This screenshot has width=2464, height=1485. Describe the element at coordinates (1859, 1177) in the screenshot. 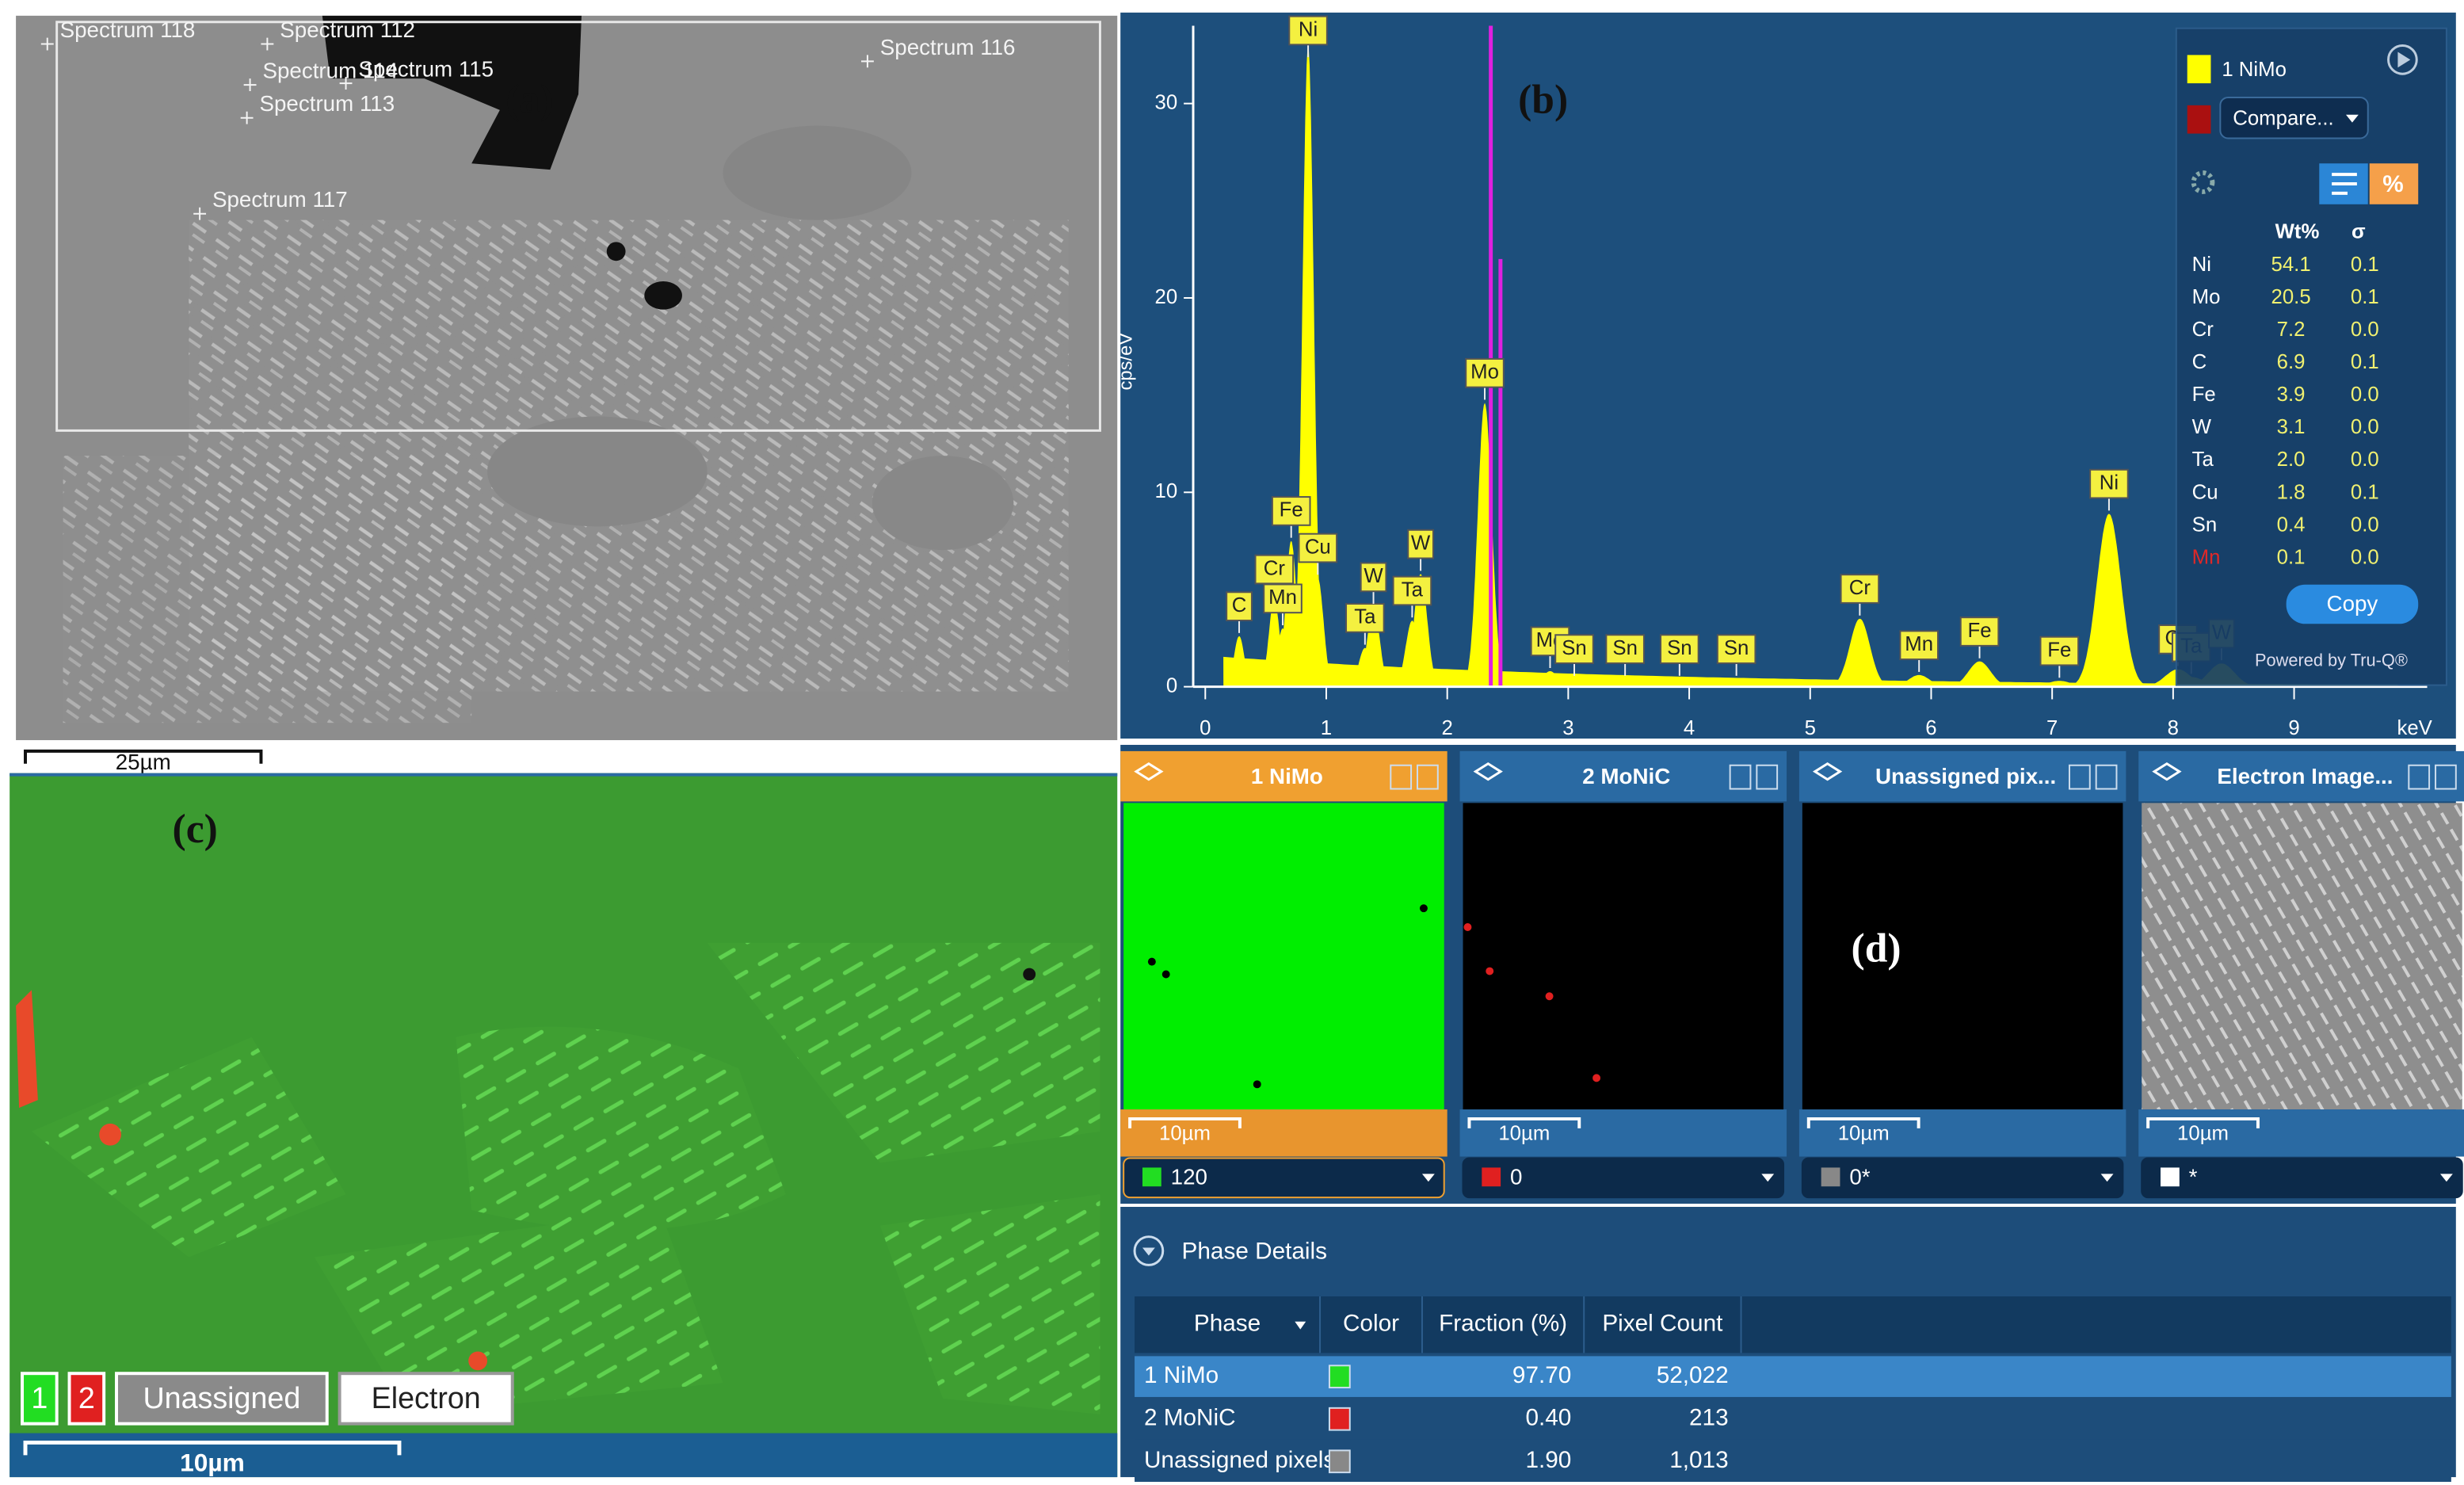

I see `tile-value: 0*` at that location.